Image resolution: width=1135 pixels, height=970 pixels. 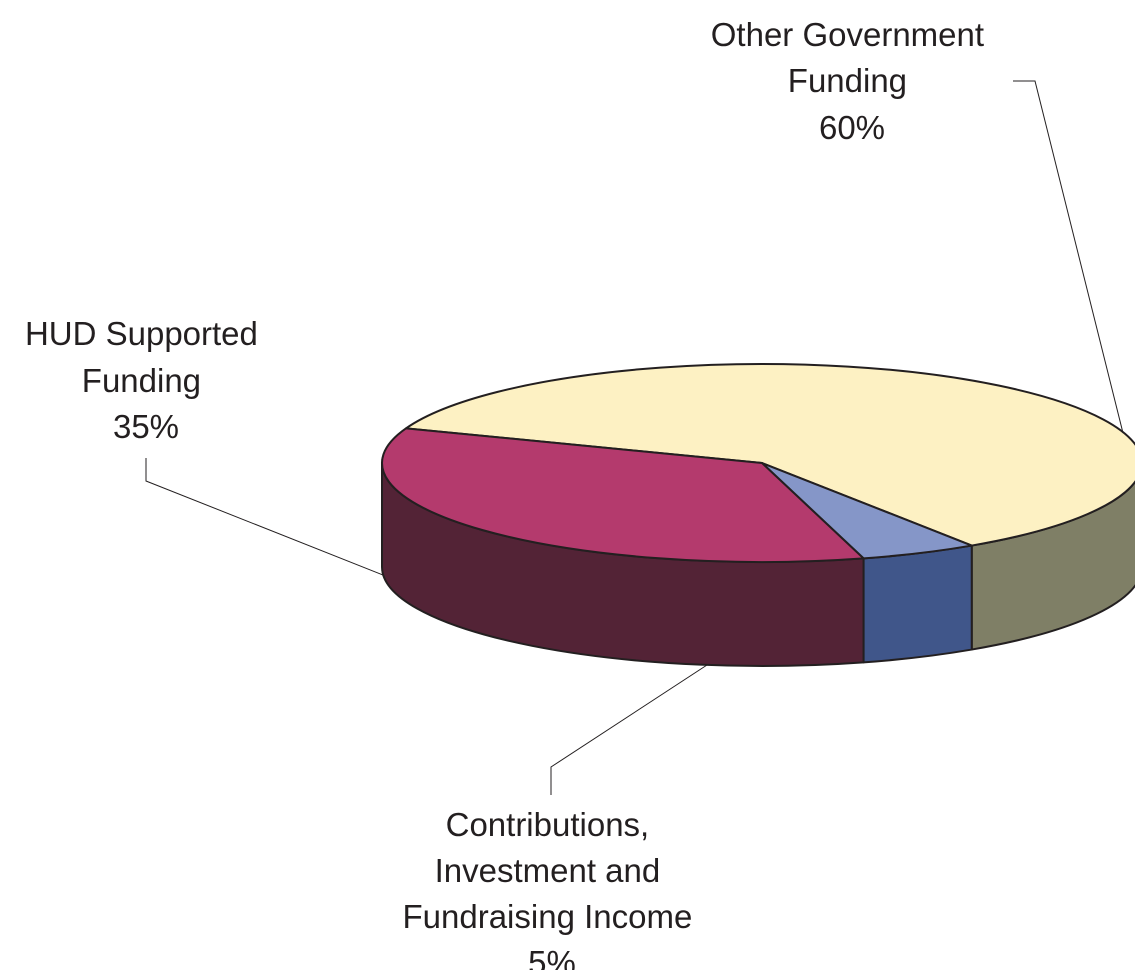 I want to click on label-other-government: Other Government Funding 60%, so click(x=852, y=81).